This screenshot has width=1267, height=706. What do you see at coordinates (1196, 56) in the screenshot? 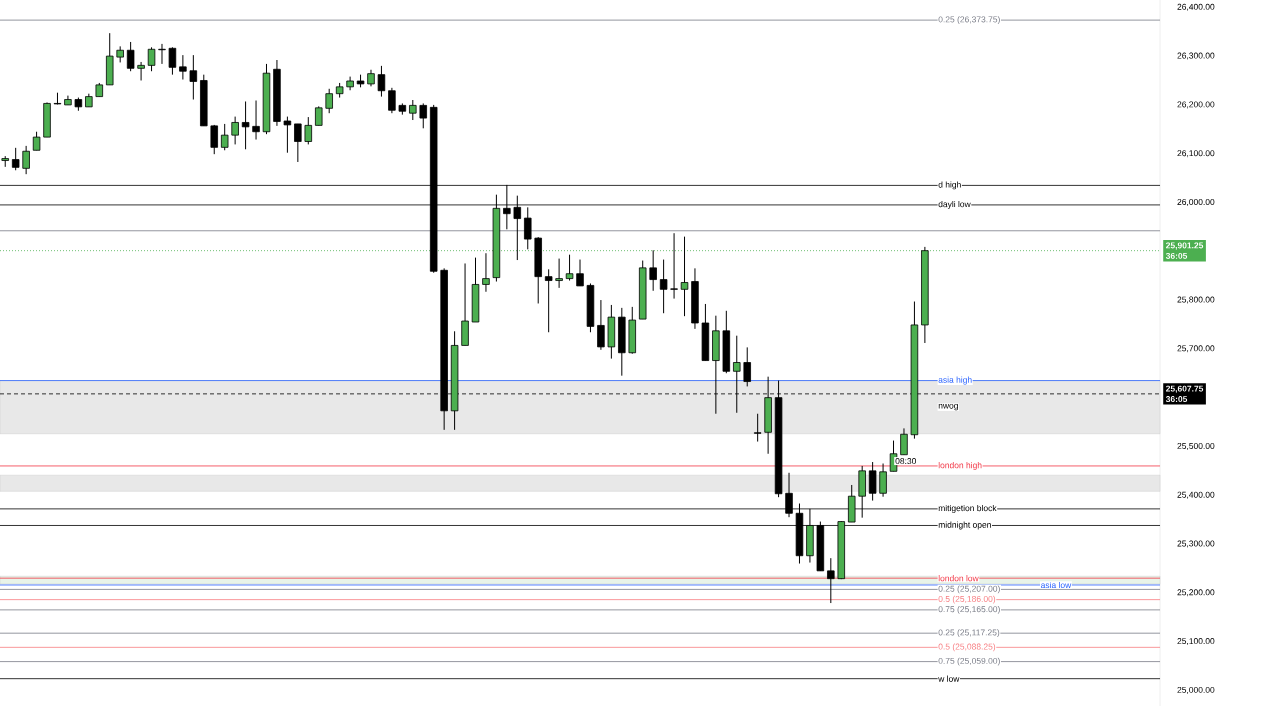
I see `y-tick-label: 26,300.00` at bounding box center [1196, 56].